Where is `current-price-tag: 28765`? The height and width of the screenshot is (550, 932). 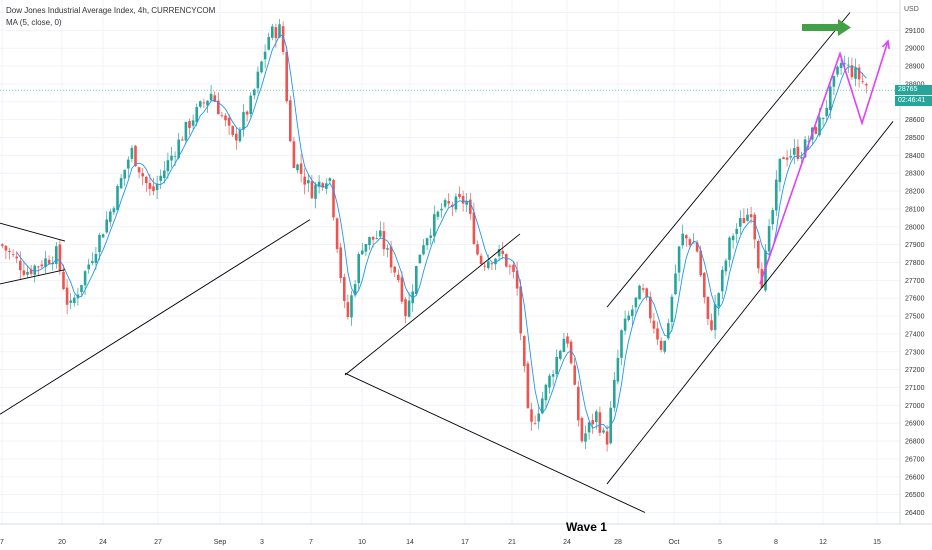 current-price-tag: 28765 is located at coordinates (913, 90).